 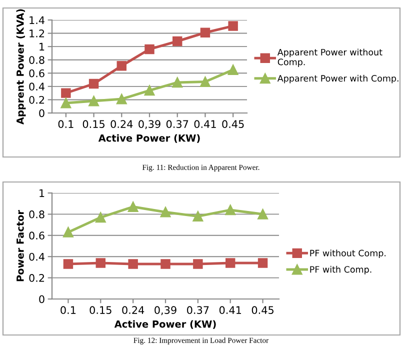 I want to click on legend-label: PF without Comp., so click(x=348, y=254).